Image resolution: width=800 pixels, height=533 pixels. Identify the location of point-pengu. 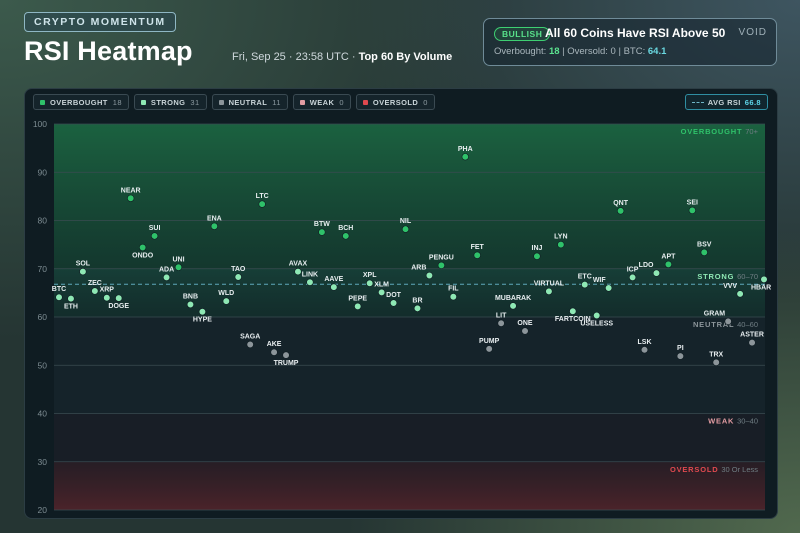
(441, 265).